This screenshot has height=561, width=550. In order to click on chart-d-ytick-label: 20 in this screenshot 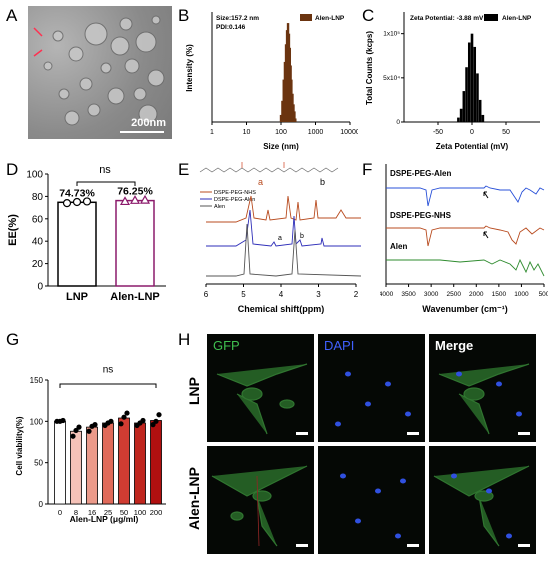, I will do `click(38, 264)`.